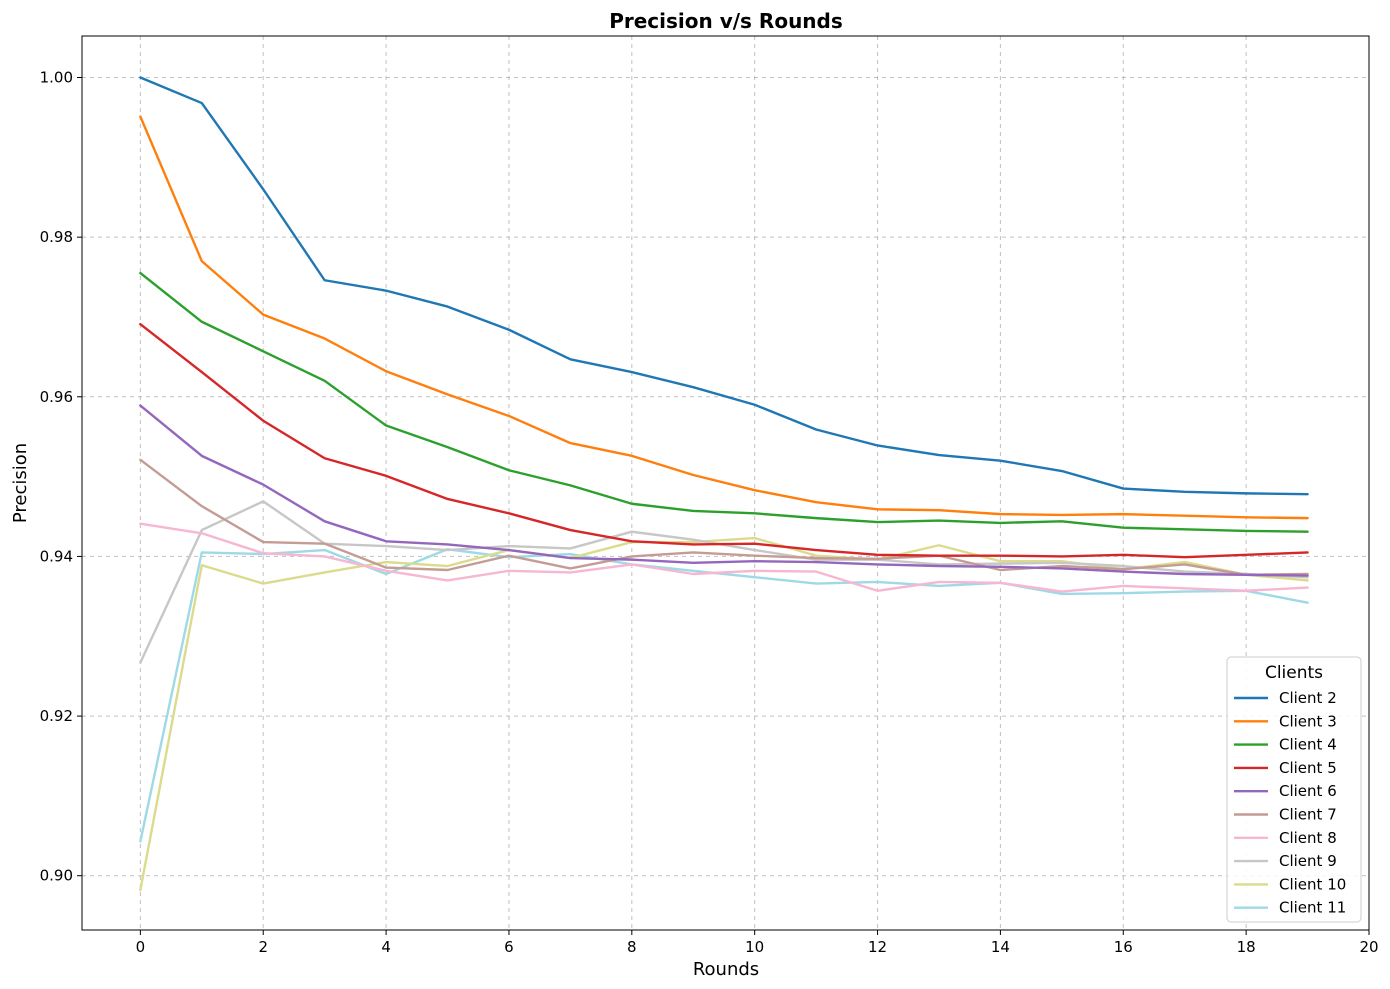 The image size is (1390, 989). I want to click on legend-label: Client 8, so click(1308, 838).